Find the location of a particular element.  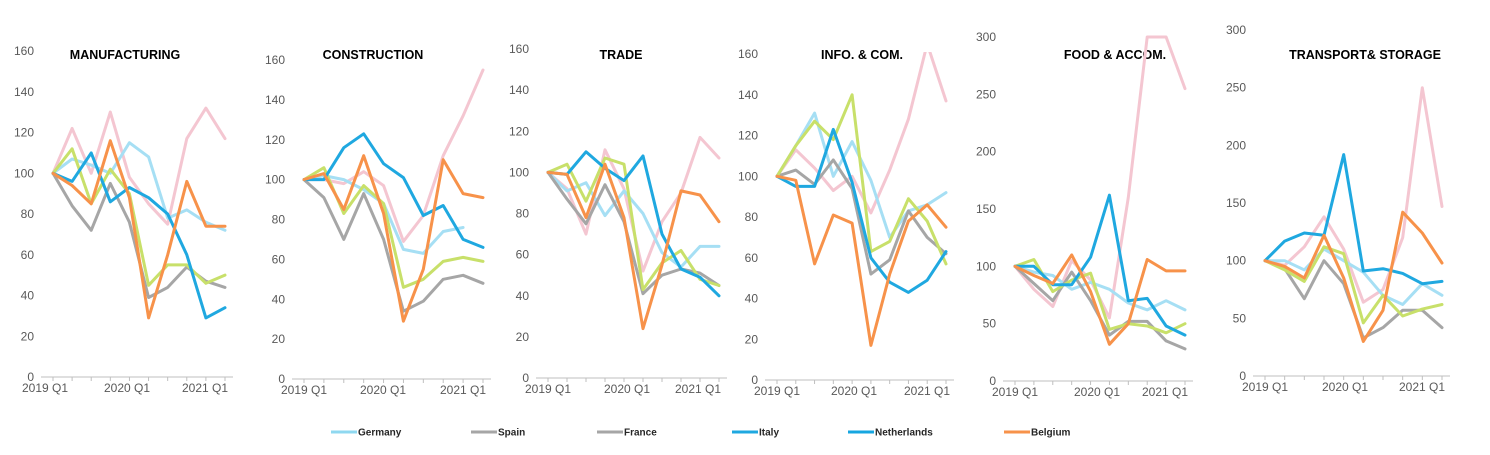

panel-title: FOOD & ACCOM. is located at coordinates (1115, 55).